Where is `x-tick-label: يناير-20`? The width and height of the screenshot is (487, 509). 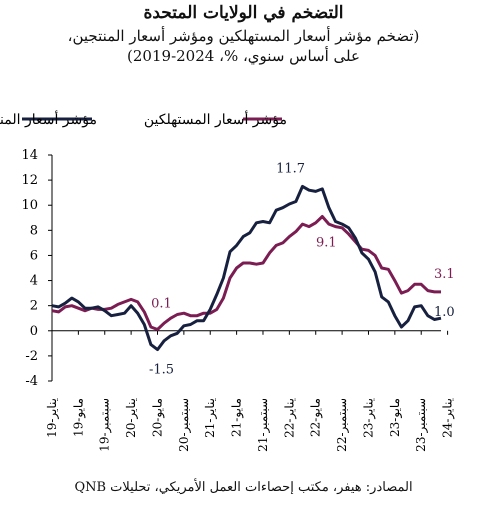
x-tick-label: يناير-20 is located at coordinates (131, 418).